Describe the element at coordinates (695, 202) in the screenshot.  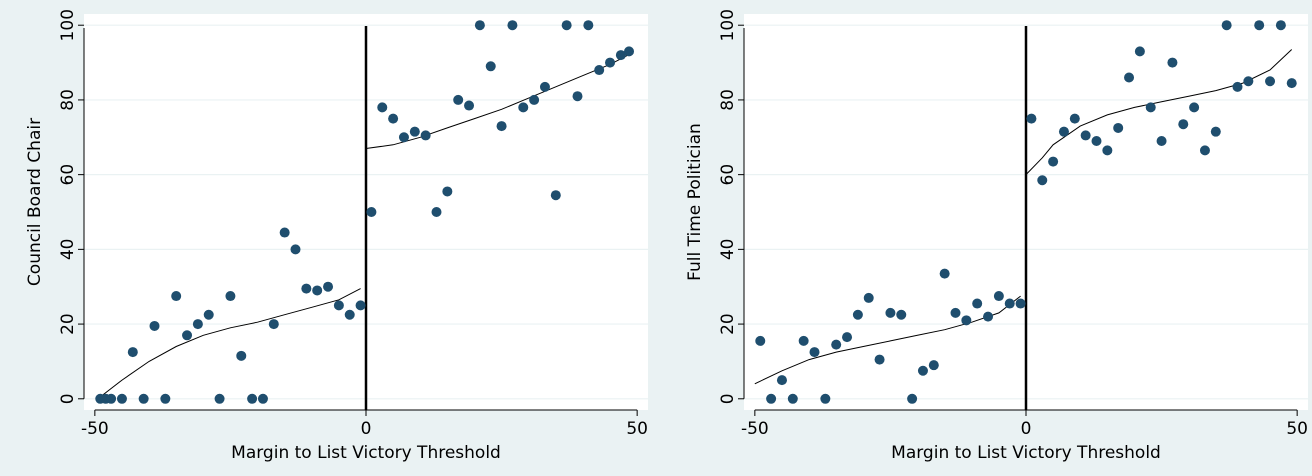
I see `y-axis-title: Full Time Politician` at that location.